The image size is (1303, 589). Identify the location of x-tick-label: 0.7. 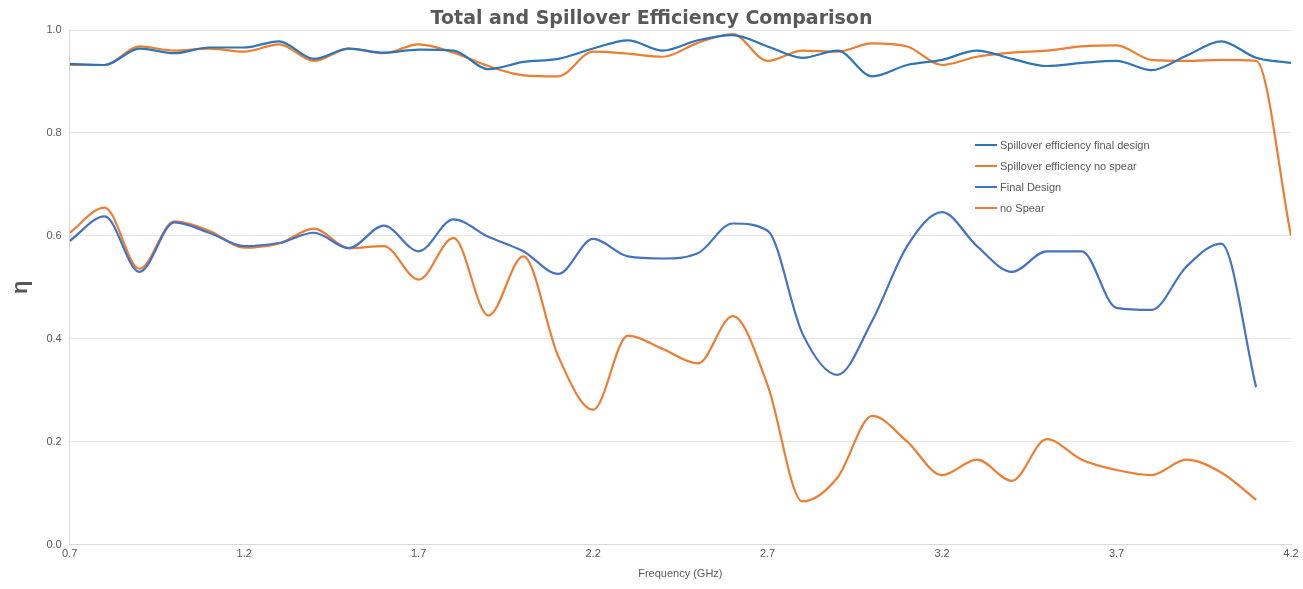
(70, 553).